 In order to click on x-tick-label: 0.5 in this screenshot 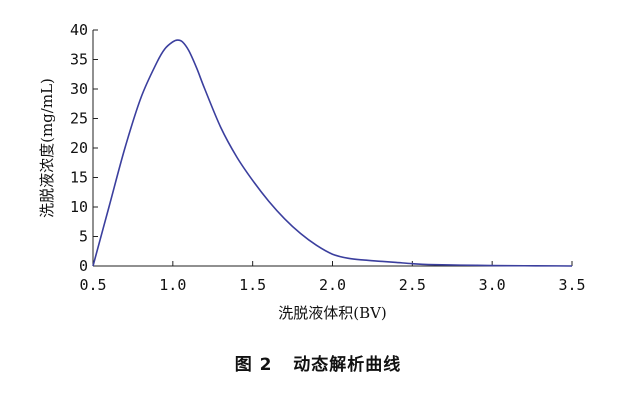, I will do `click(92, 285)`.